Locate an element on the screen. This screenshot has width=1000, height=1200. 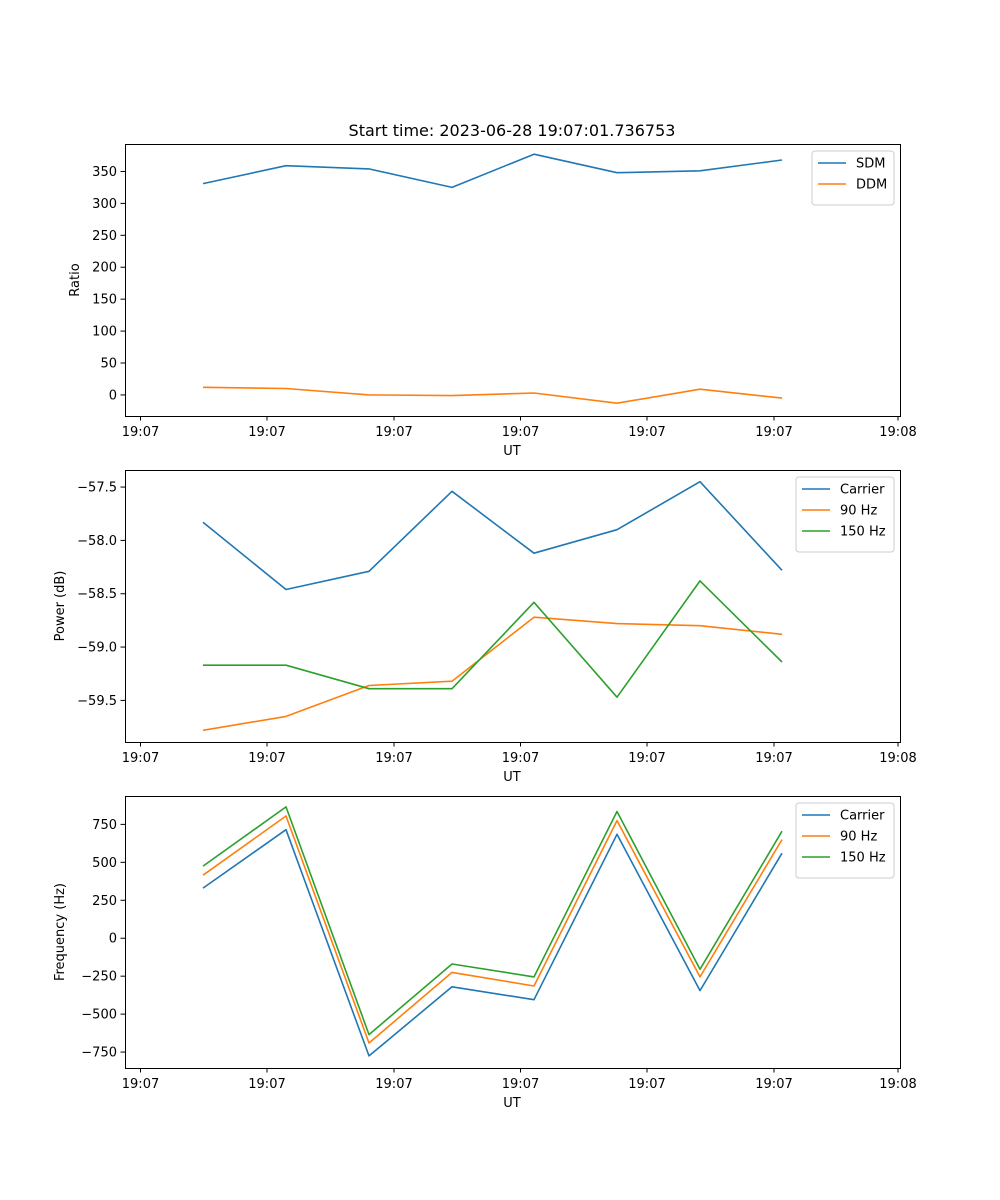
y-tick-label: 200 is located at coordinates (104, 268).